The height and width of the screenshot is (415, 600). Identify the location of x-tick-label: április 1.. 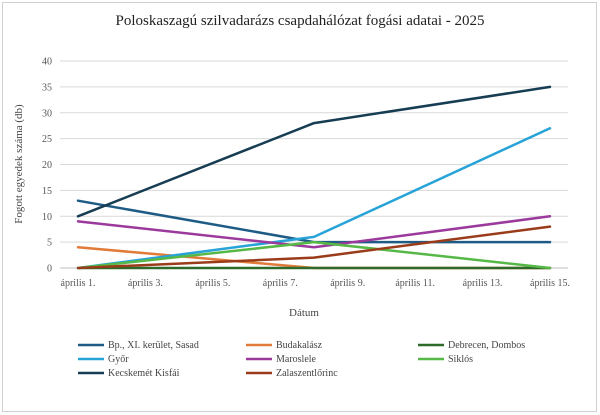
(78, 283).